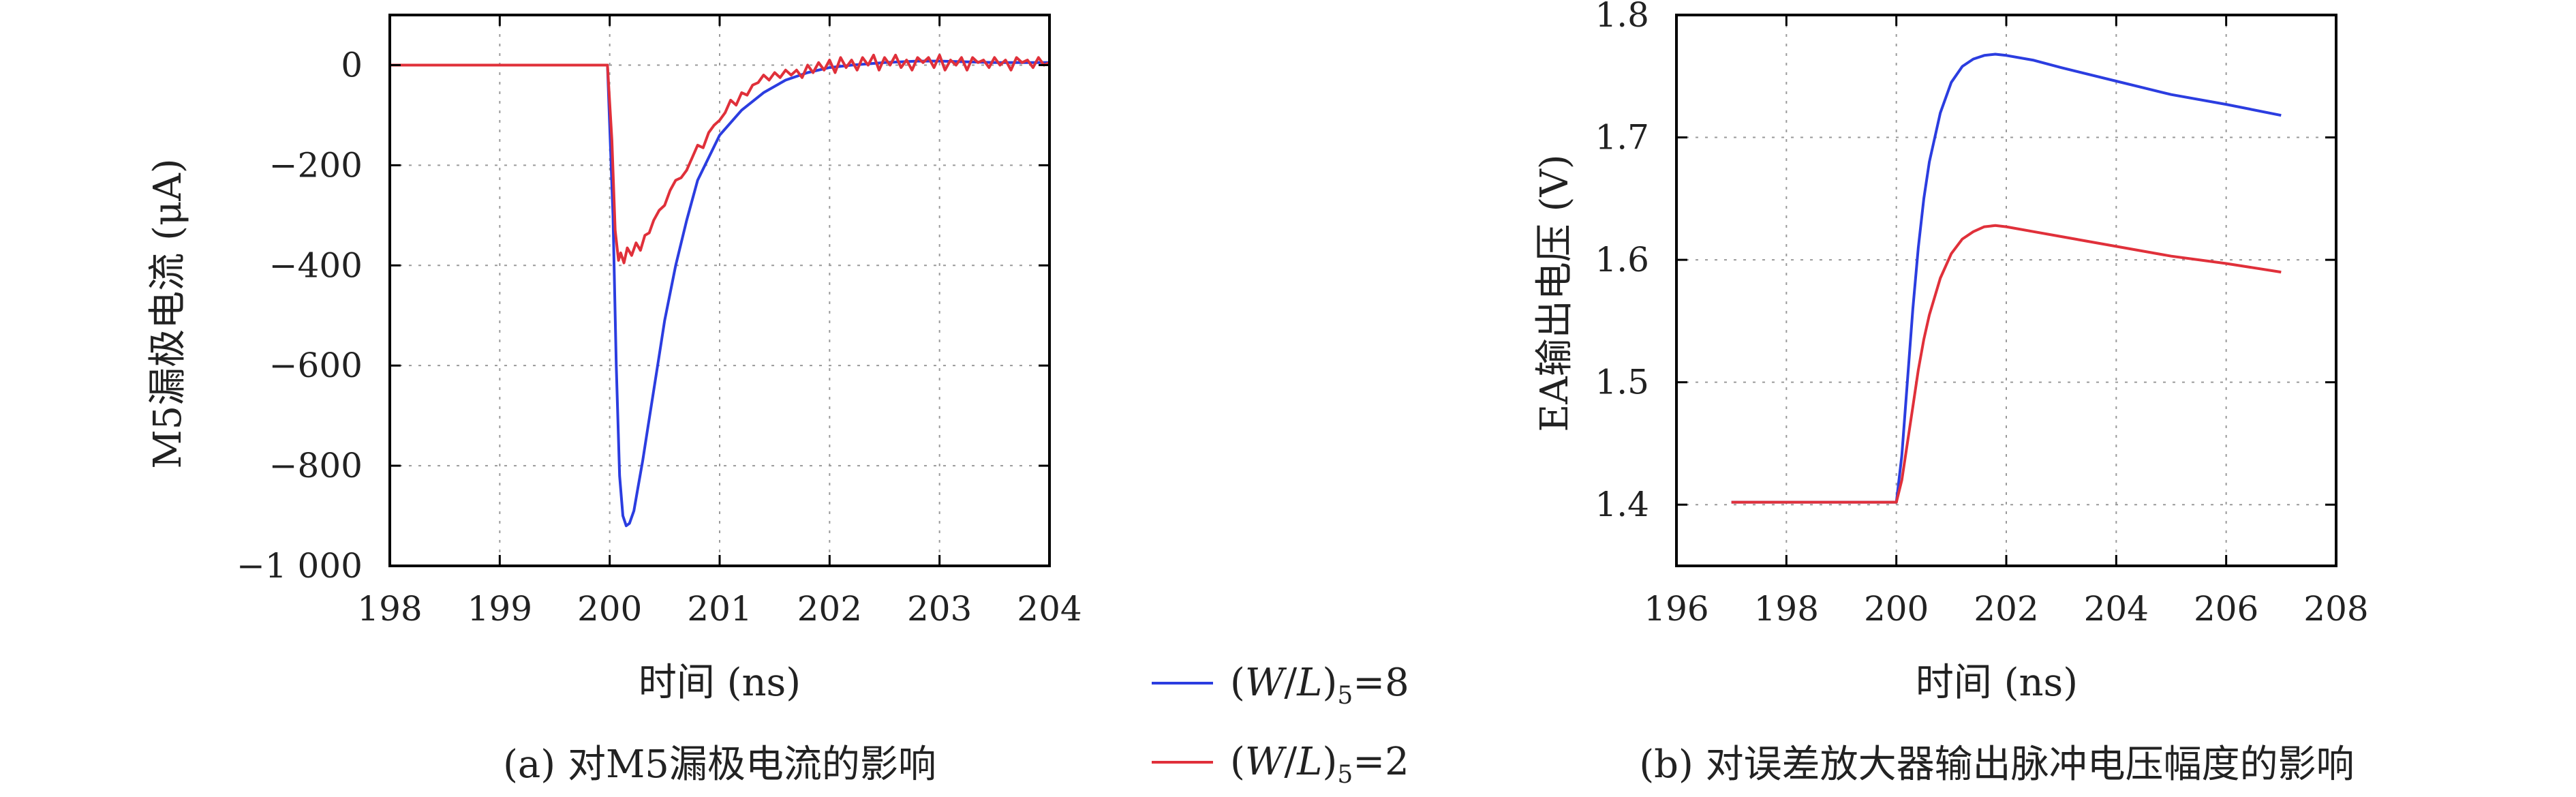  Describe the element at coordinates (499, 609) in the screenshot. I see `panel-a-x-tick-label: 199` at that location.